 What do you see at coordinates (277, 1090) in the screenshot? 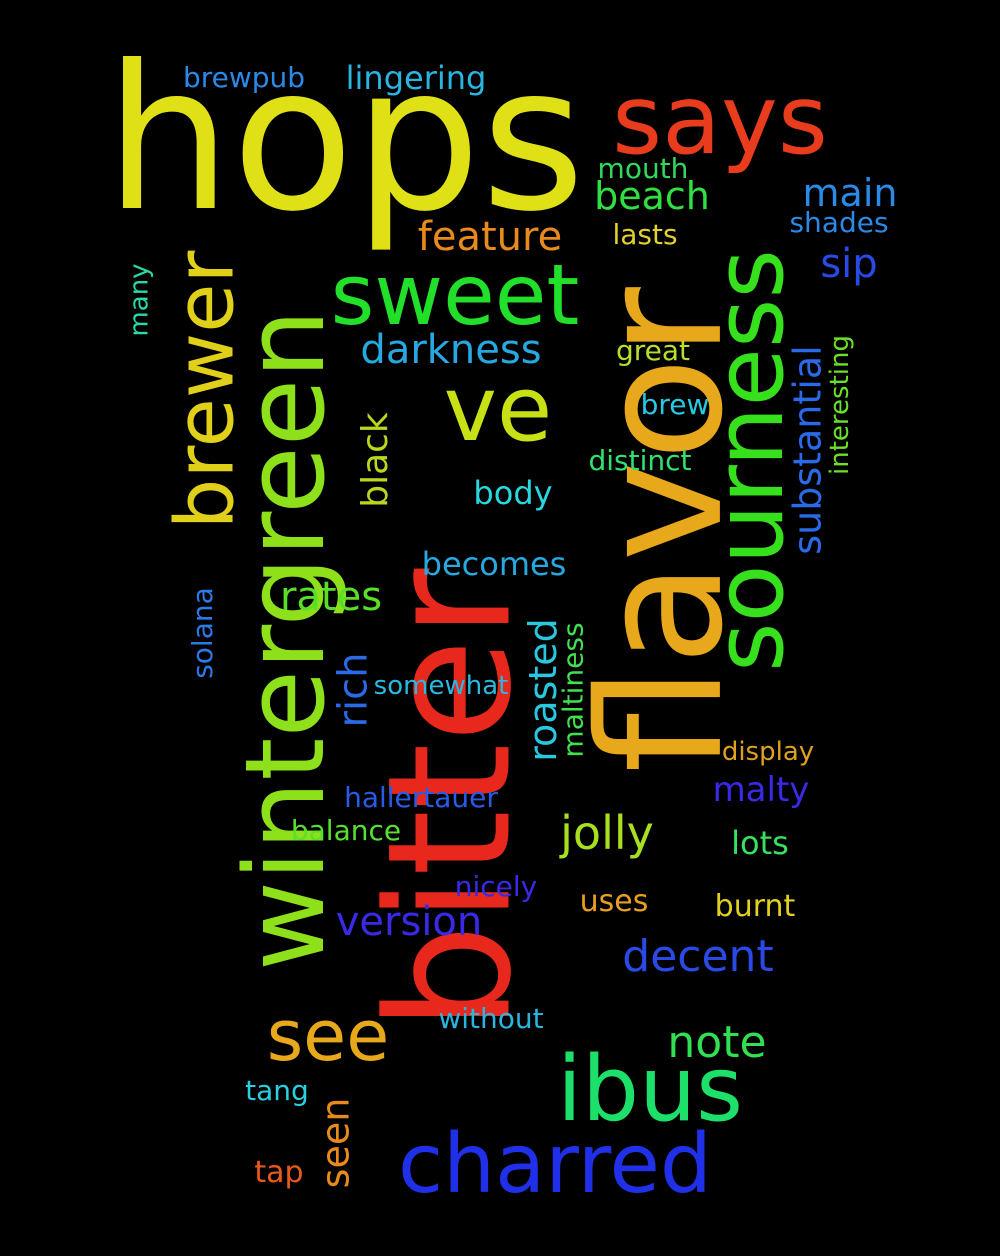
I see `word-tang: tang` at bounding box center [277, 1090].